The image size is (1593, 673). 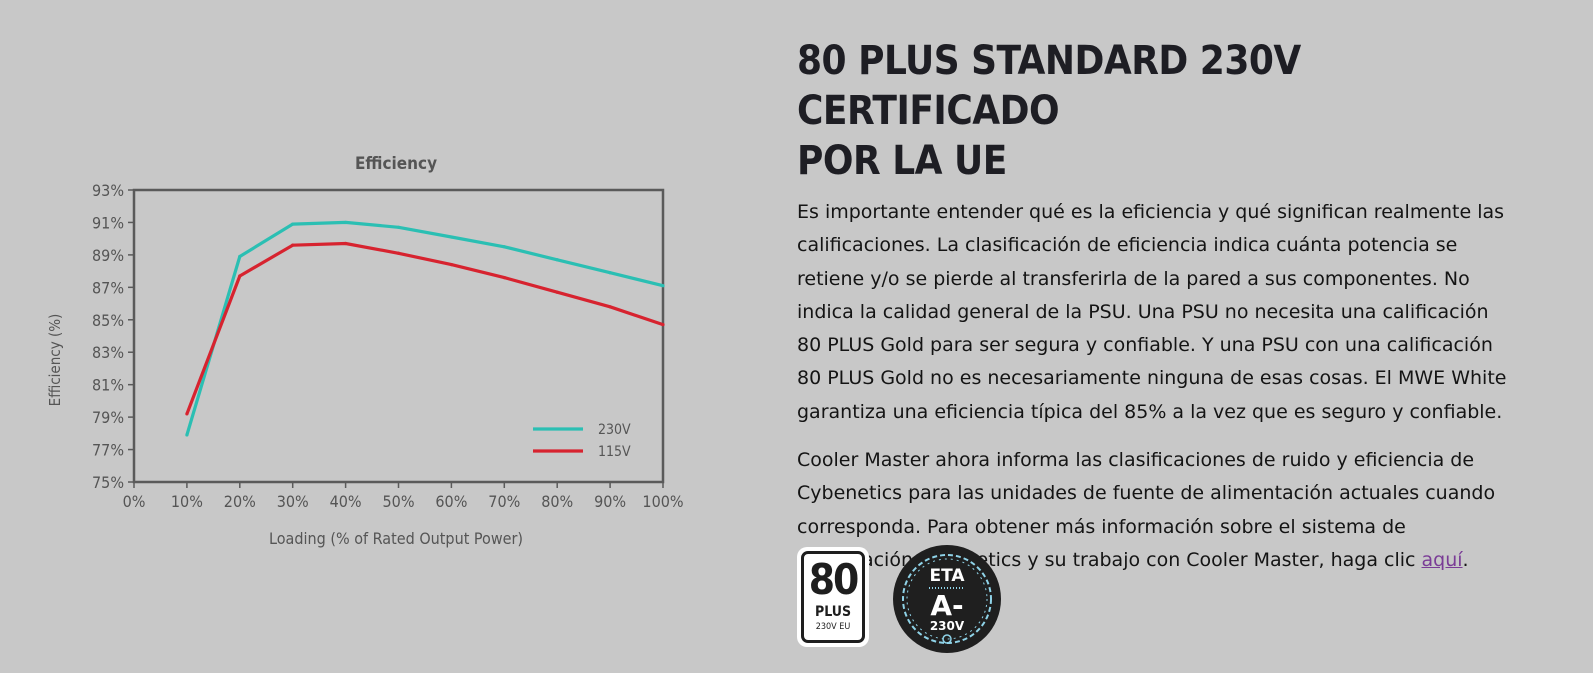 I want to click on x-tick-label: 20%, so click(x=240, y=501).